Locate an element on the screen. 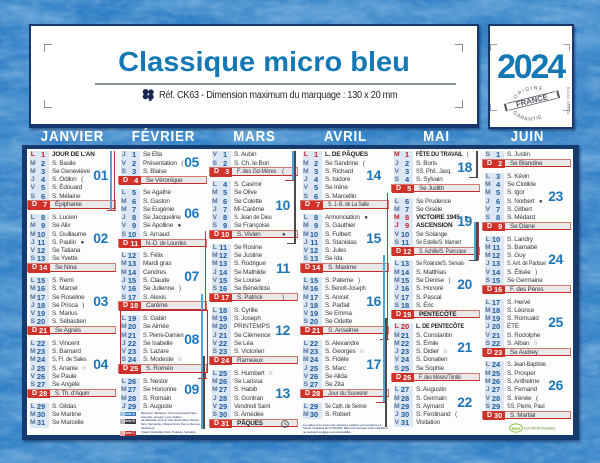  svg-text: eco is located at coordinates (516, 427).